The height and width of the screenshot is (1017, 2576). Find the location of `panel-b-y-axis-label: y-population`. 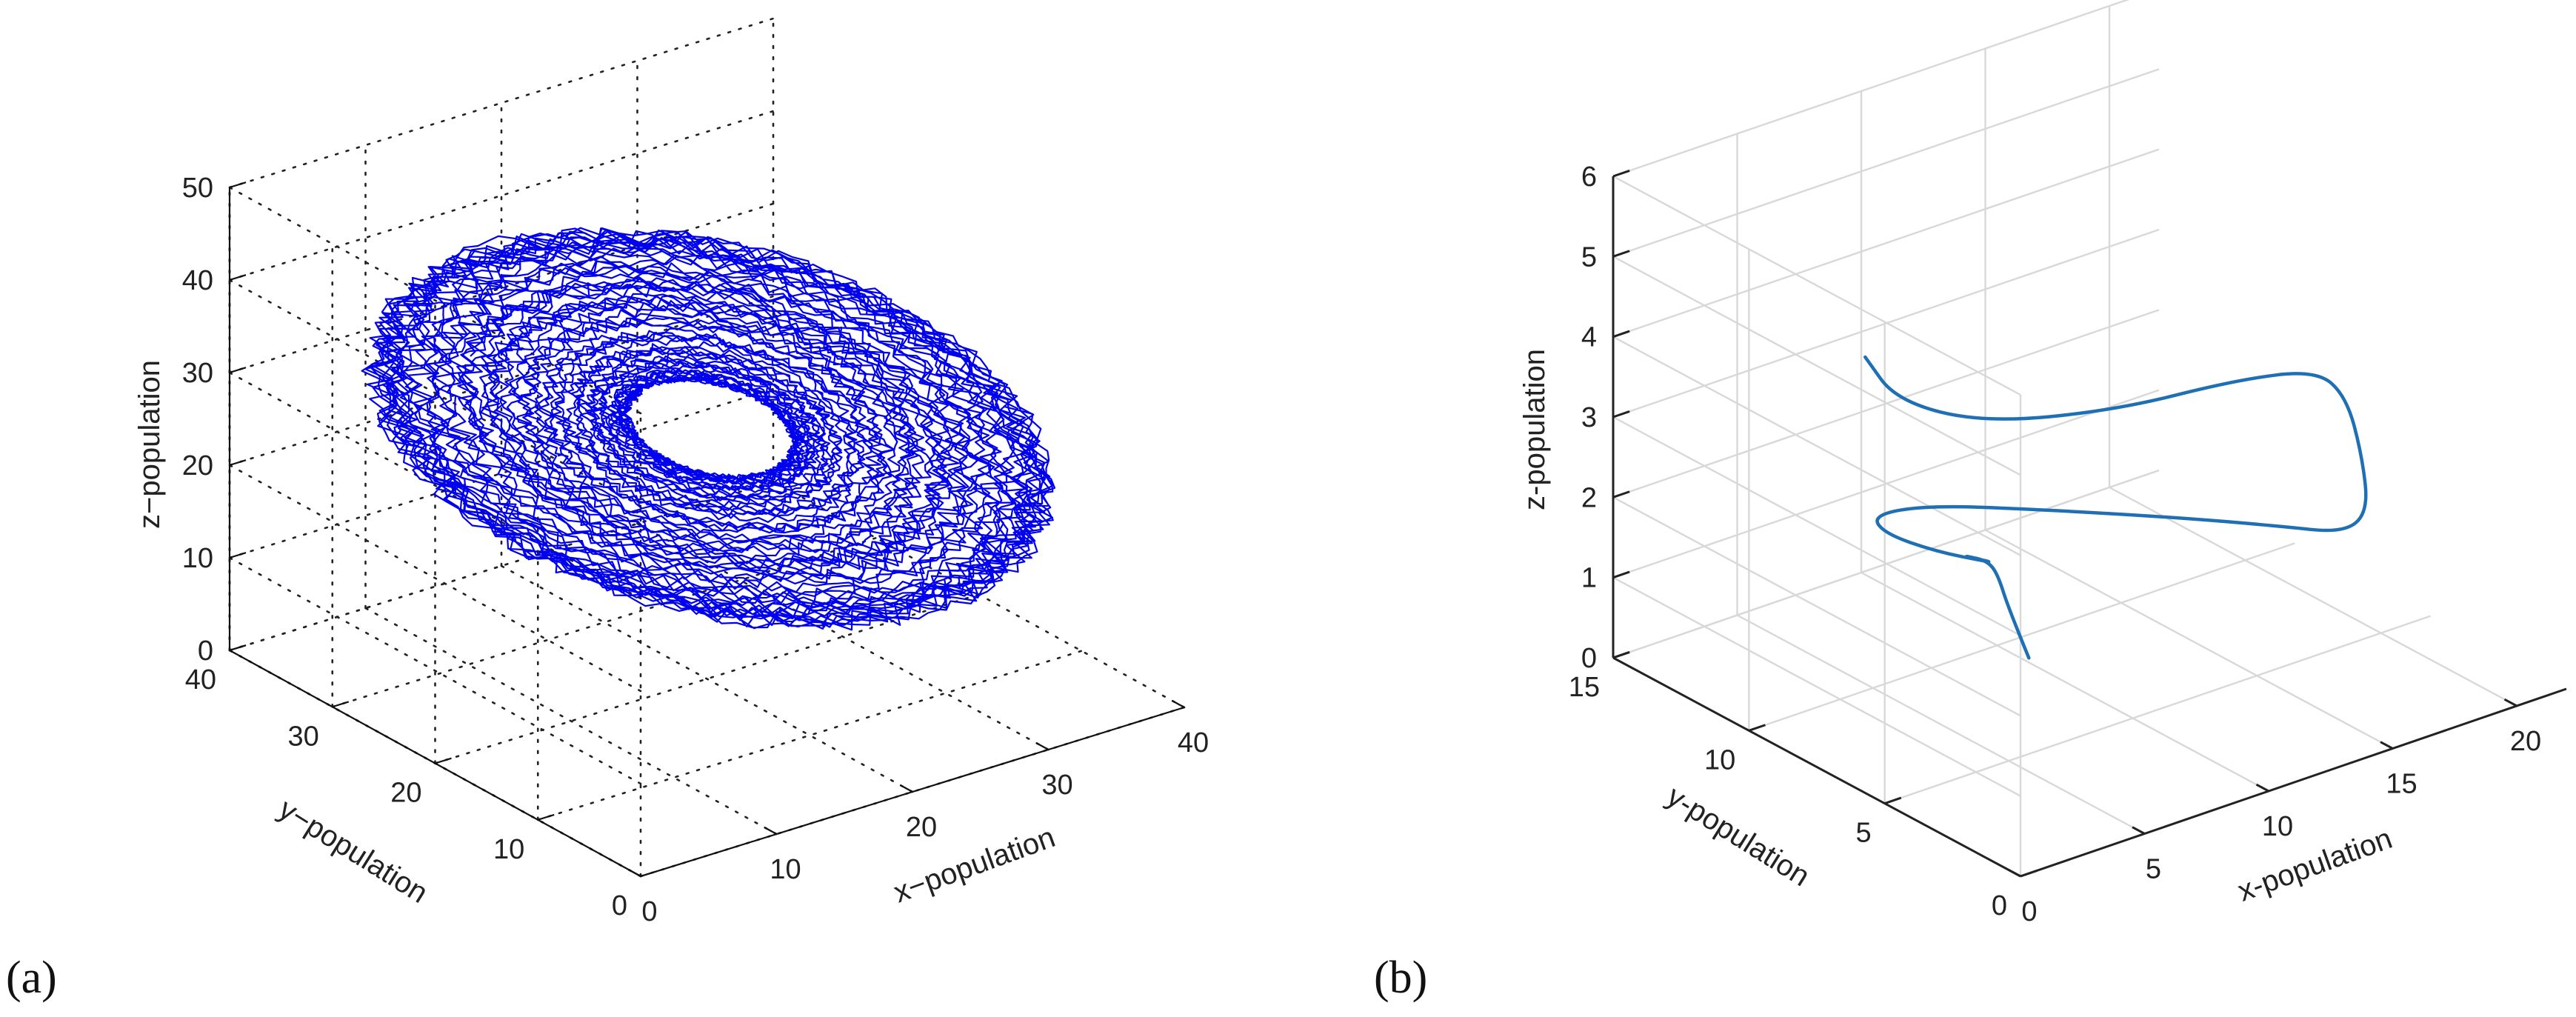

panel-b-y-axis-label: y-population is located at coordinates (1738, 836).